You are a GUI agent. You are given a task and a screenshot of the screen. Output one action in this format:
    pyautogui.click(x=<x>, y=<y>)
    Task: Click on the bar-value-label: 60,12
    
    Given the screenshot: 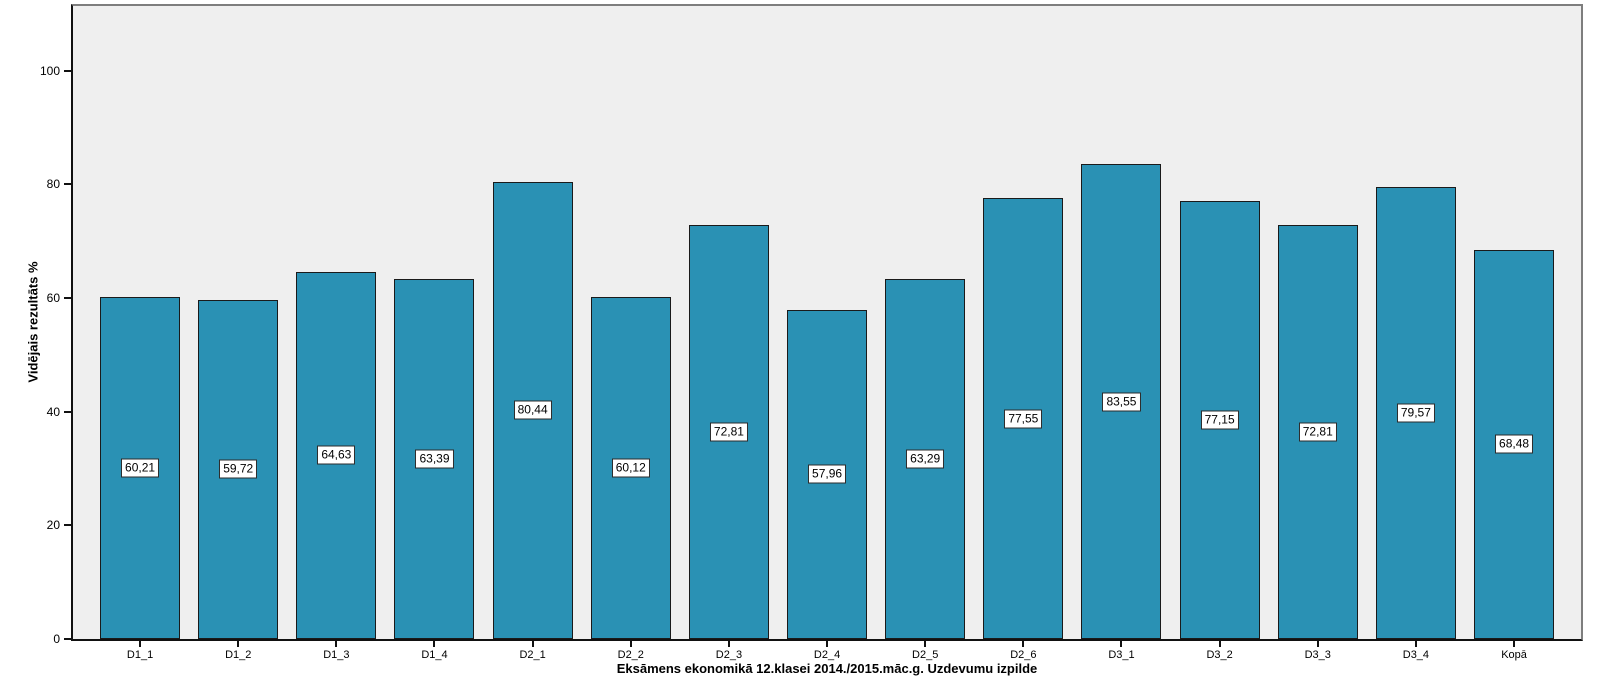 What is the action you would take?
    pyautogui.click(x=630, y=468)
    